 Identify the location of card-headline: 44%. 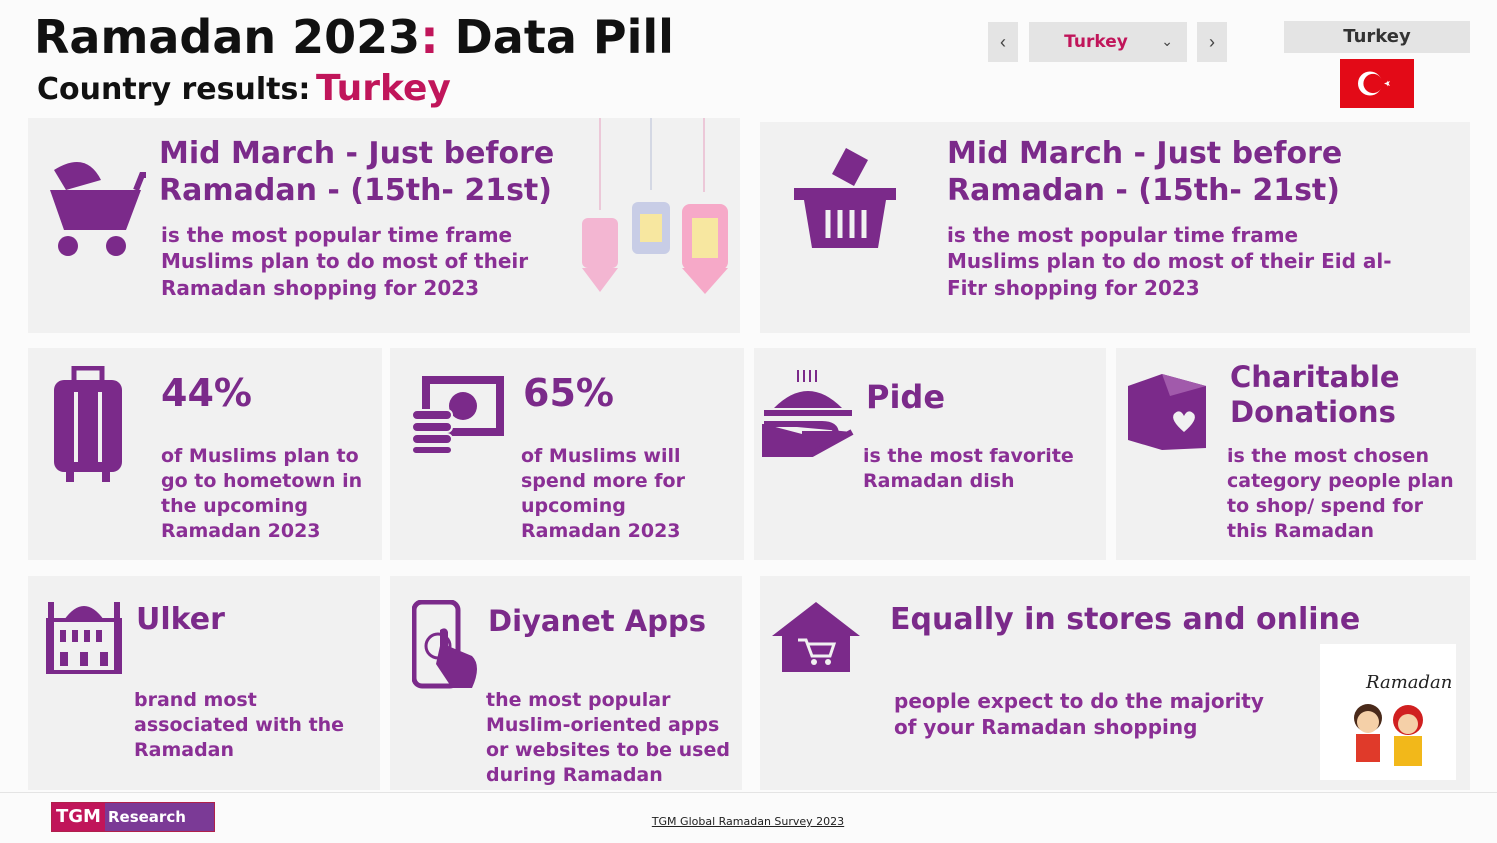
(206, 393).